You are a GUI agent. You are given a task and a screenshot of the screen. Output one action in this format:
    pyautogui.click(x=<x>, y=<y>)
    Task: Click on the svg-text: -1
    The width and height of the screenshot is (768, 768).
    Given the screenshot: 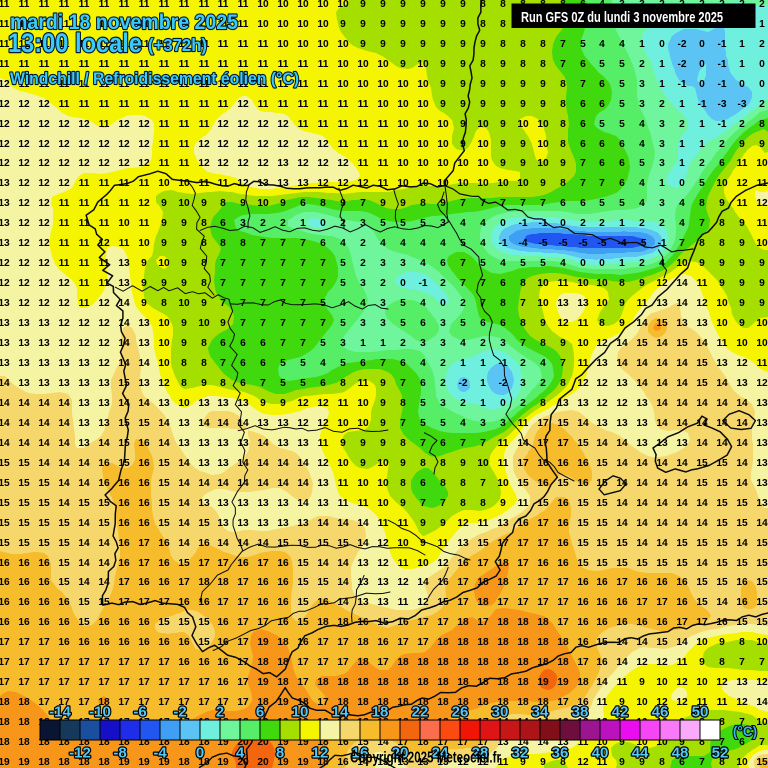 What is the action you would take?
    pyautogui.click(x=502, y=363)
    